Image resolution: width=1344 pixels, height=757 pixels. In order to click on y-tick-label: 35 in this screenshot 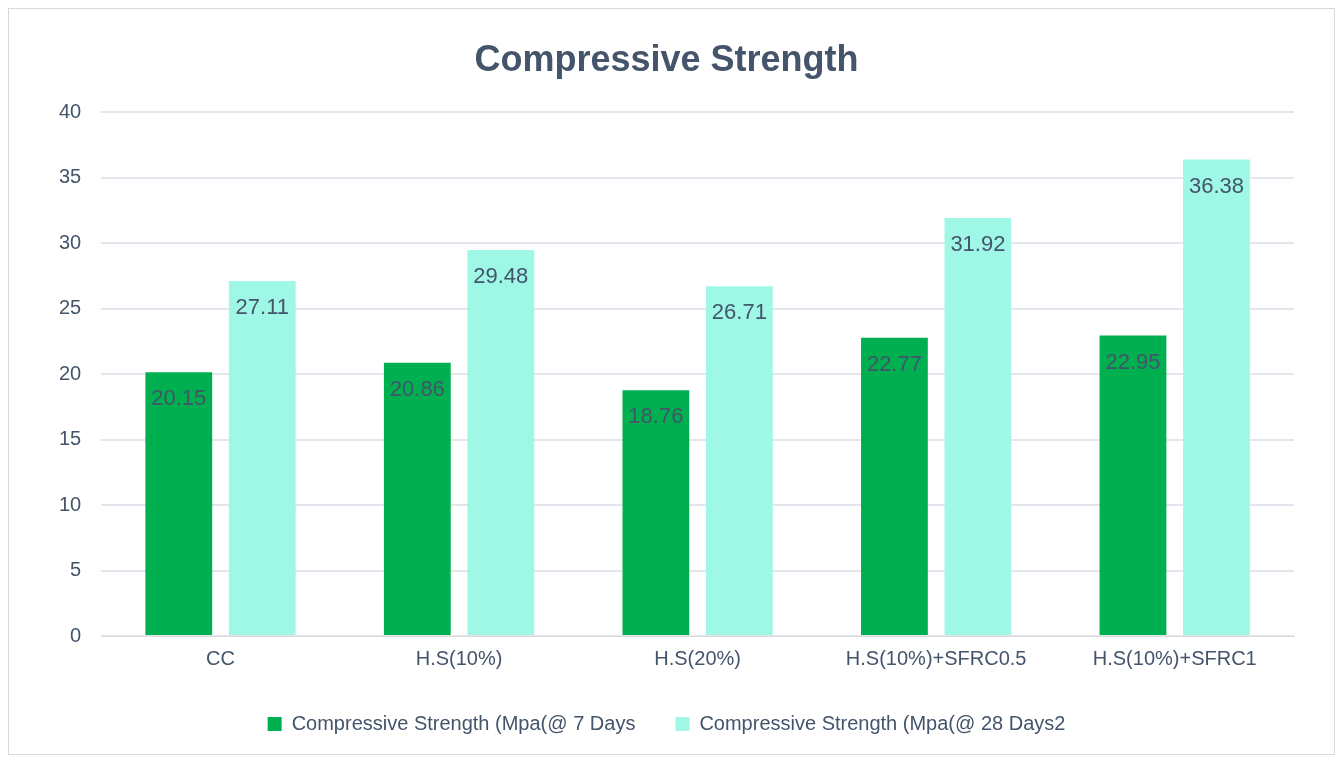, I will do `click(70, 176)`.